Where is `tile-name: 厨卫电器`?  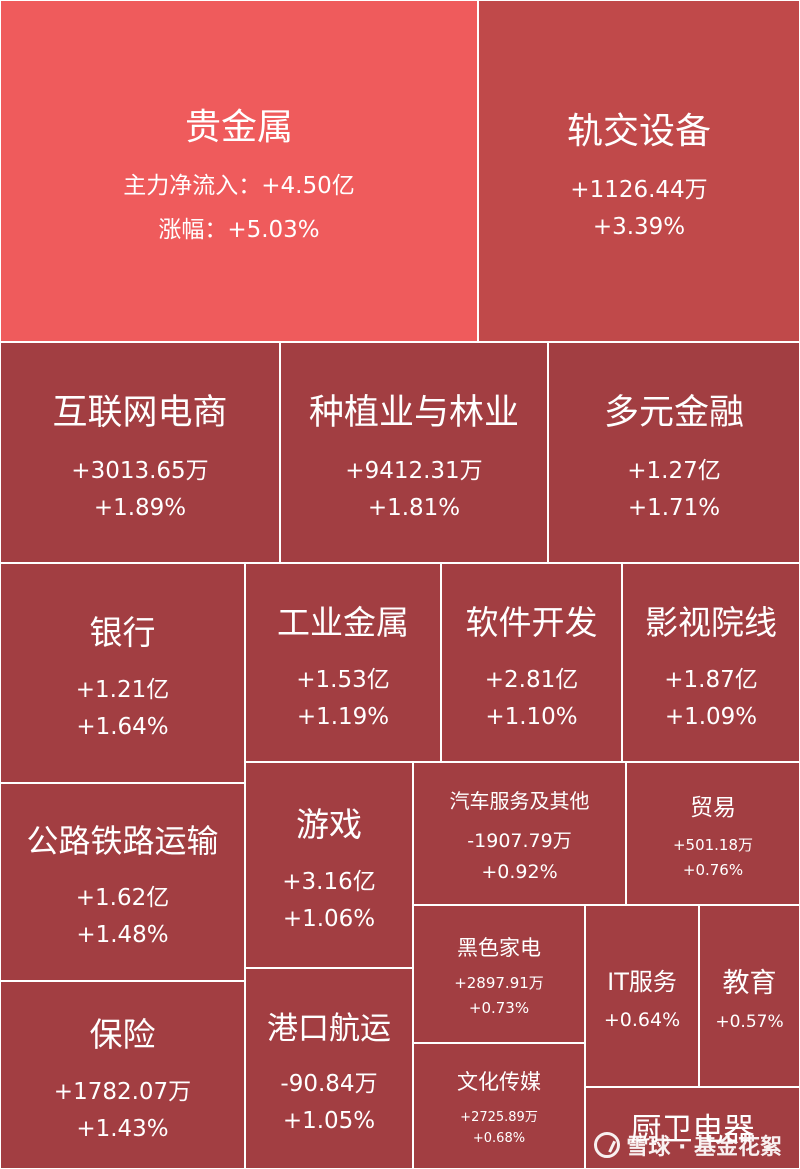 tile-name: 厨卫电器 is located at coordinates (692, 1130).